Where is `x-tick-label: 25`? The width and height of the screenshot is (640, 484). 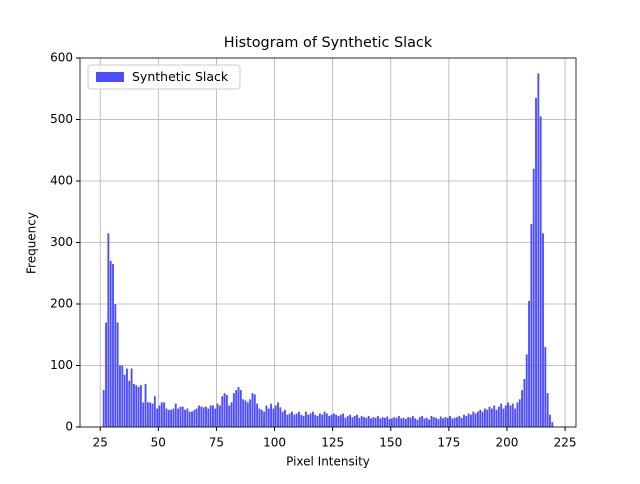 x-tick-label: 25 is located at coordinates (100, 443).